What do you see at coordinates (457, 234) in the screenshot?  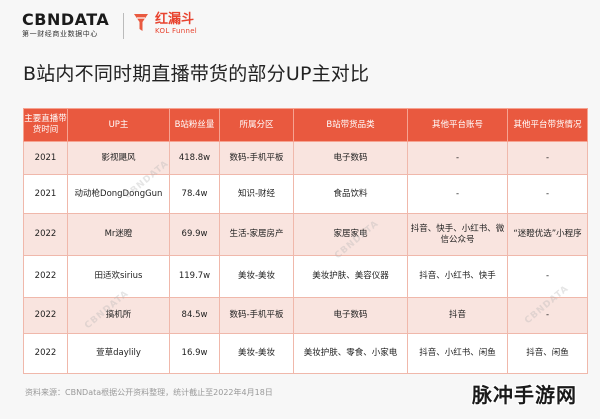 I see `table-cell: 抖音、快手、小红书、微信公众号` at bounding box center [457, 234].